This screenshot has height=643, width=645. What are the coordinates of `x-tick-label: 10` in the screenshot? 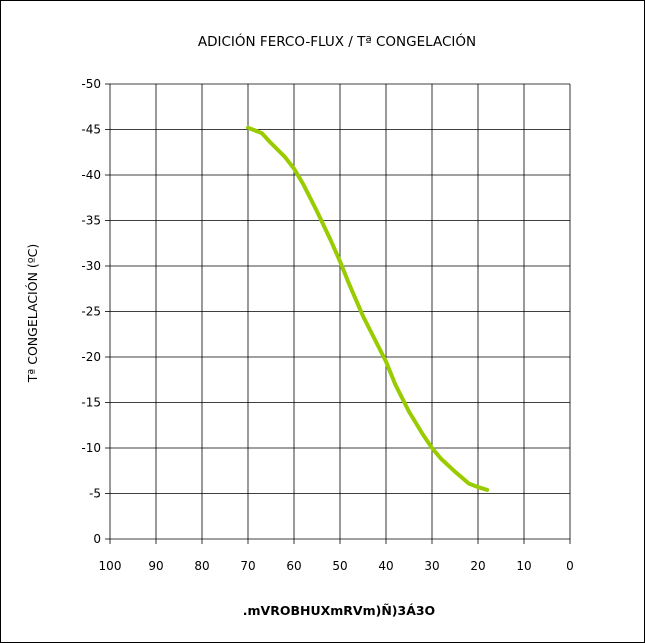 It's located at (523, 566).